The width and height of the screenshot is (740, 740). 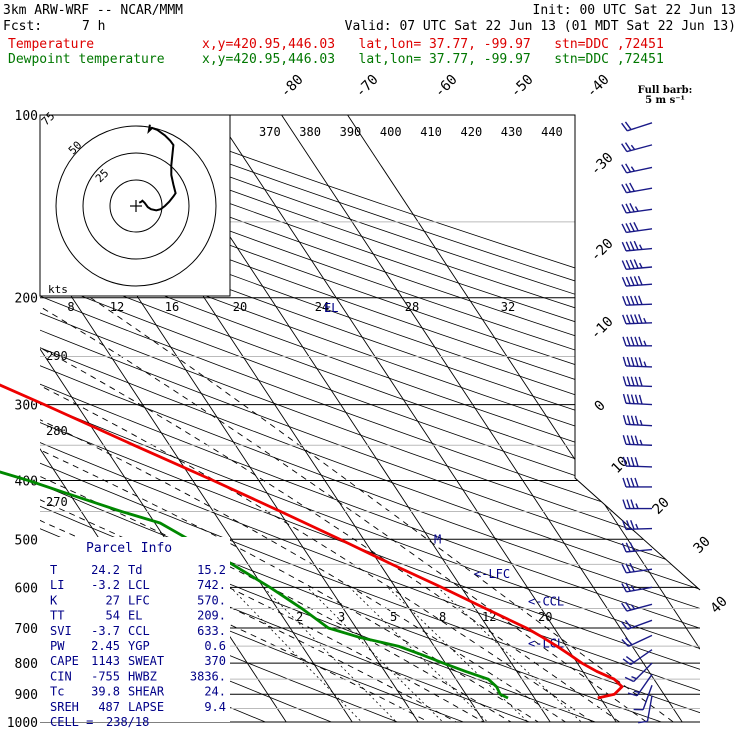 I want to click on parcel-field-value: 2.45, so click(x=105, y=646).